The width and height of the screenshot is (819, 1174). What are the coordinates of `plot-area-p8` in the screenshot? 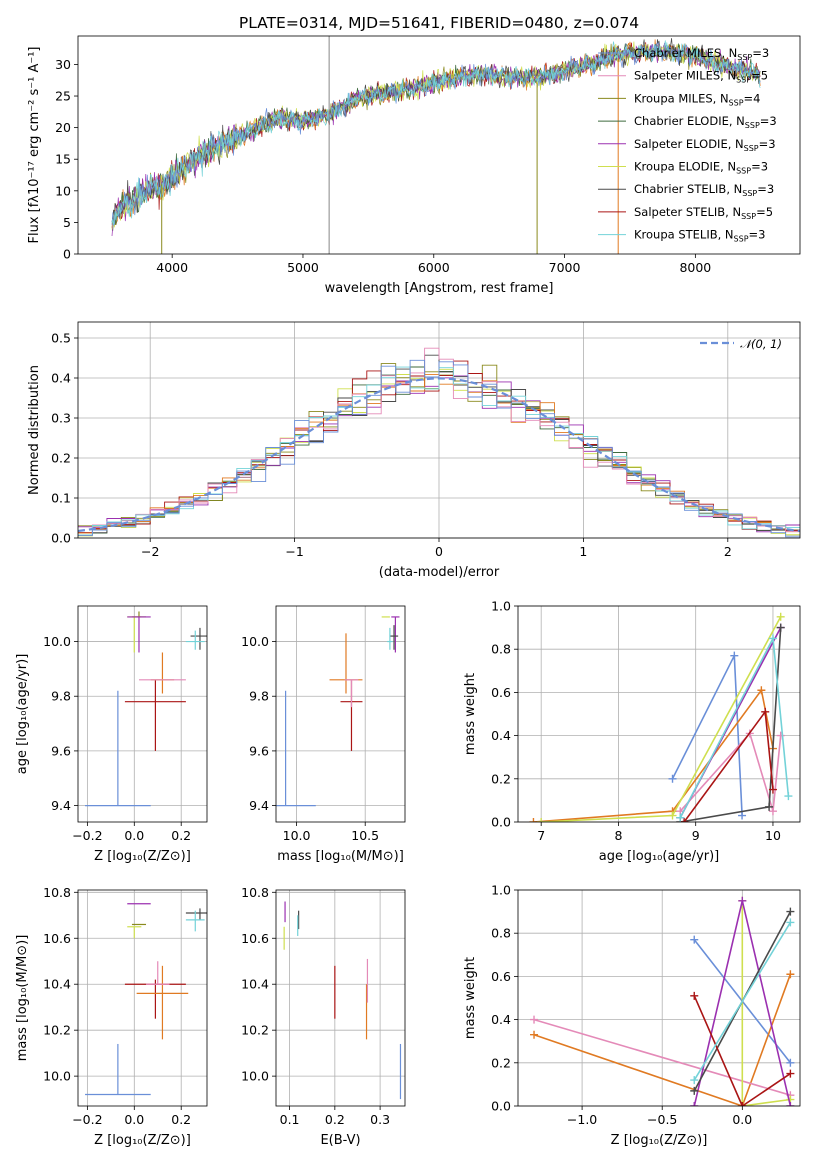 It's located at (662, 1001).